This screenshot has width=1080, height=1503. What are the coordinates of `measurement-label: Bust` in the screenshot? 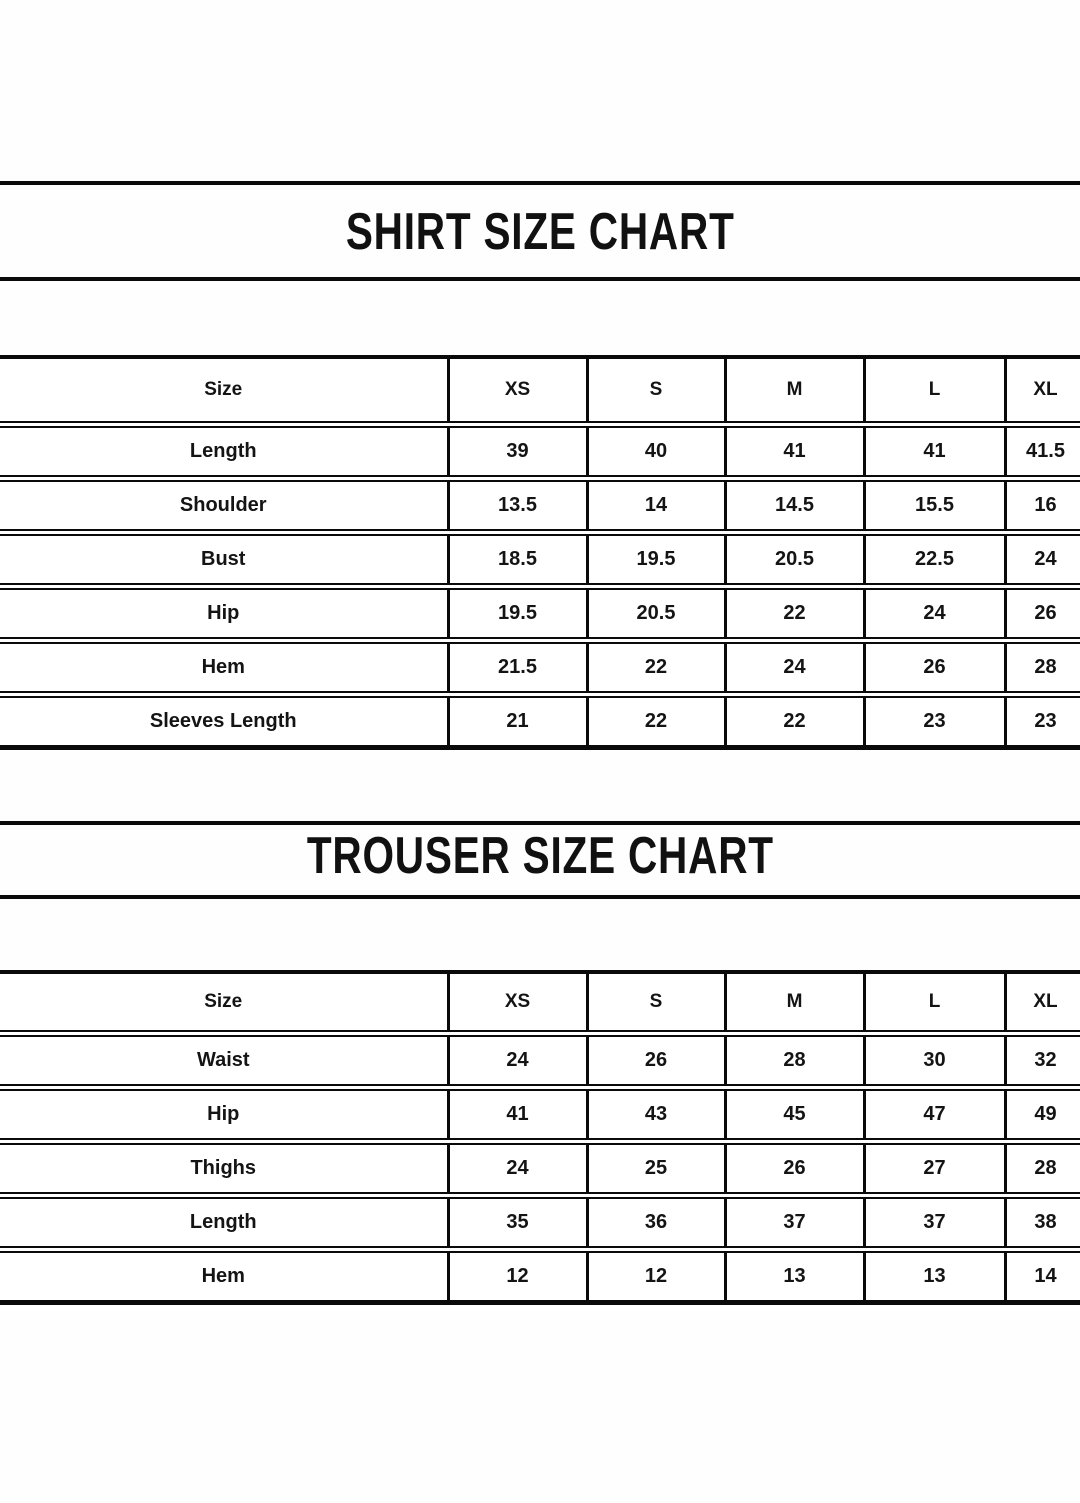 It's located at (225, 559).